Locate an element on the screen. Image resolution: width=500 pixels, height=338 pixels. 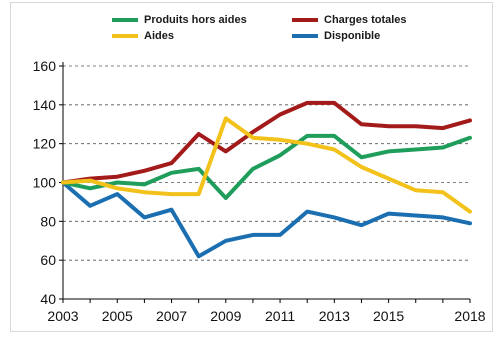
legend-label-aides: Aides is located at coordinates (159, 36).